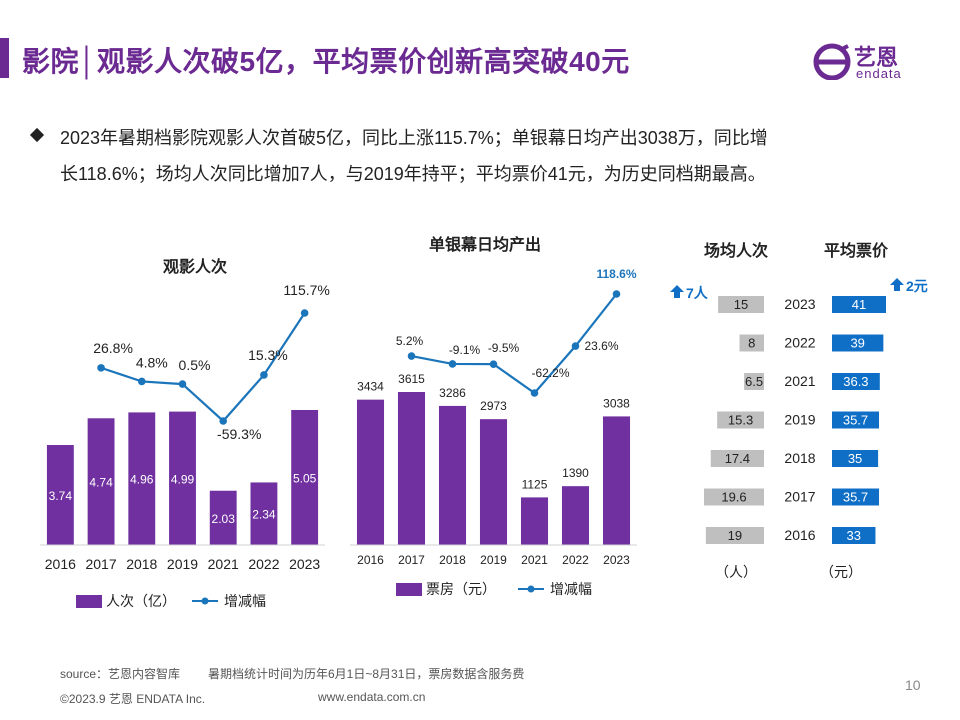  I want to click on attendance-label: 6.5, so click(754, 381).